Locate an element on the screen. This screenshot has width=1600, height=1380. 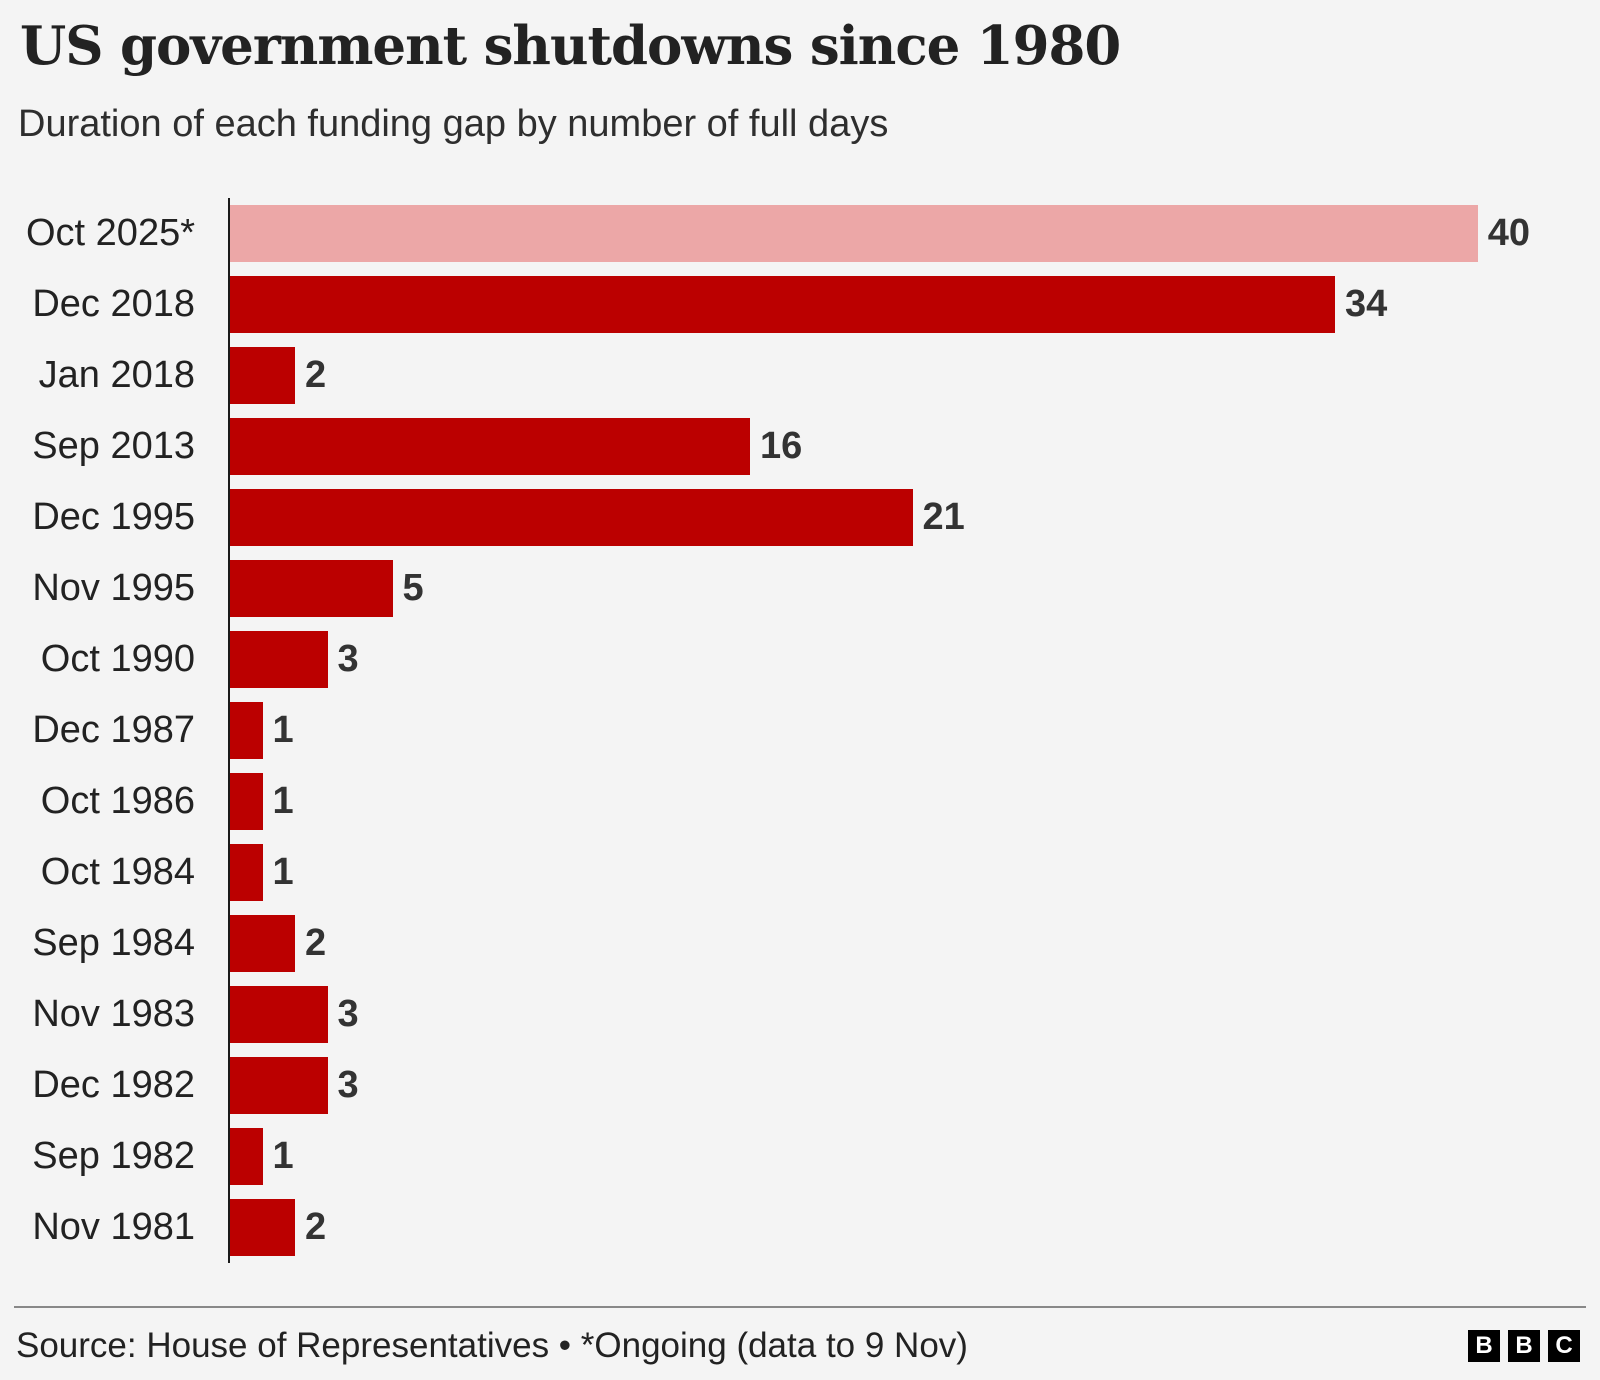
category-label: Jan 2018 is located at coordinates (116, 374).